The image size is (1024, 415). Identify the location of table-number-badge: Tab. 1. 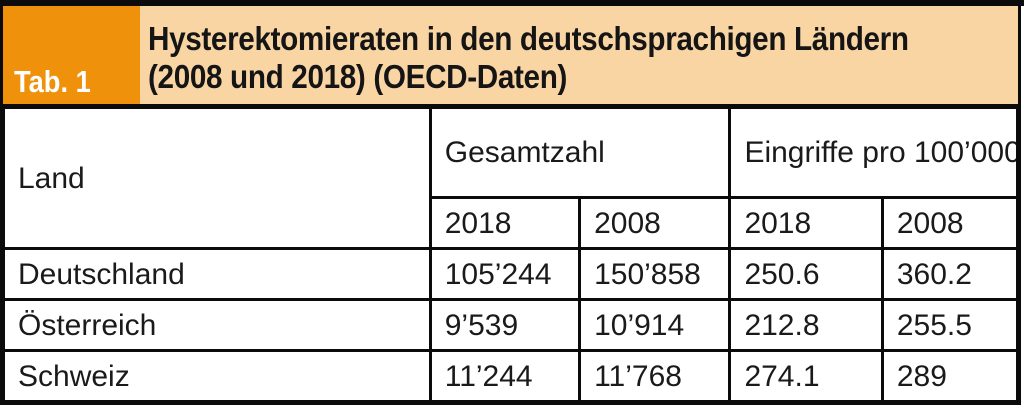
(71, 55).